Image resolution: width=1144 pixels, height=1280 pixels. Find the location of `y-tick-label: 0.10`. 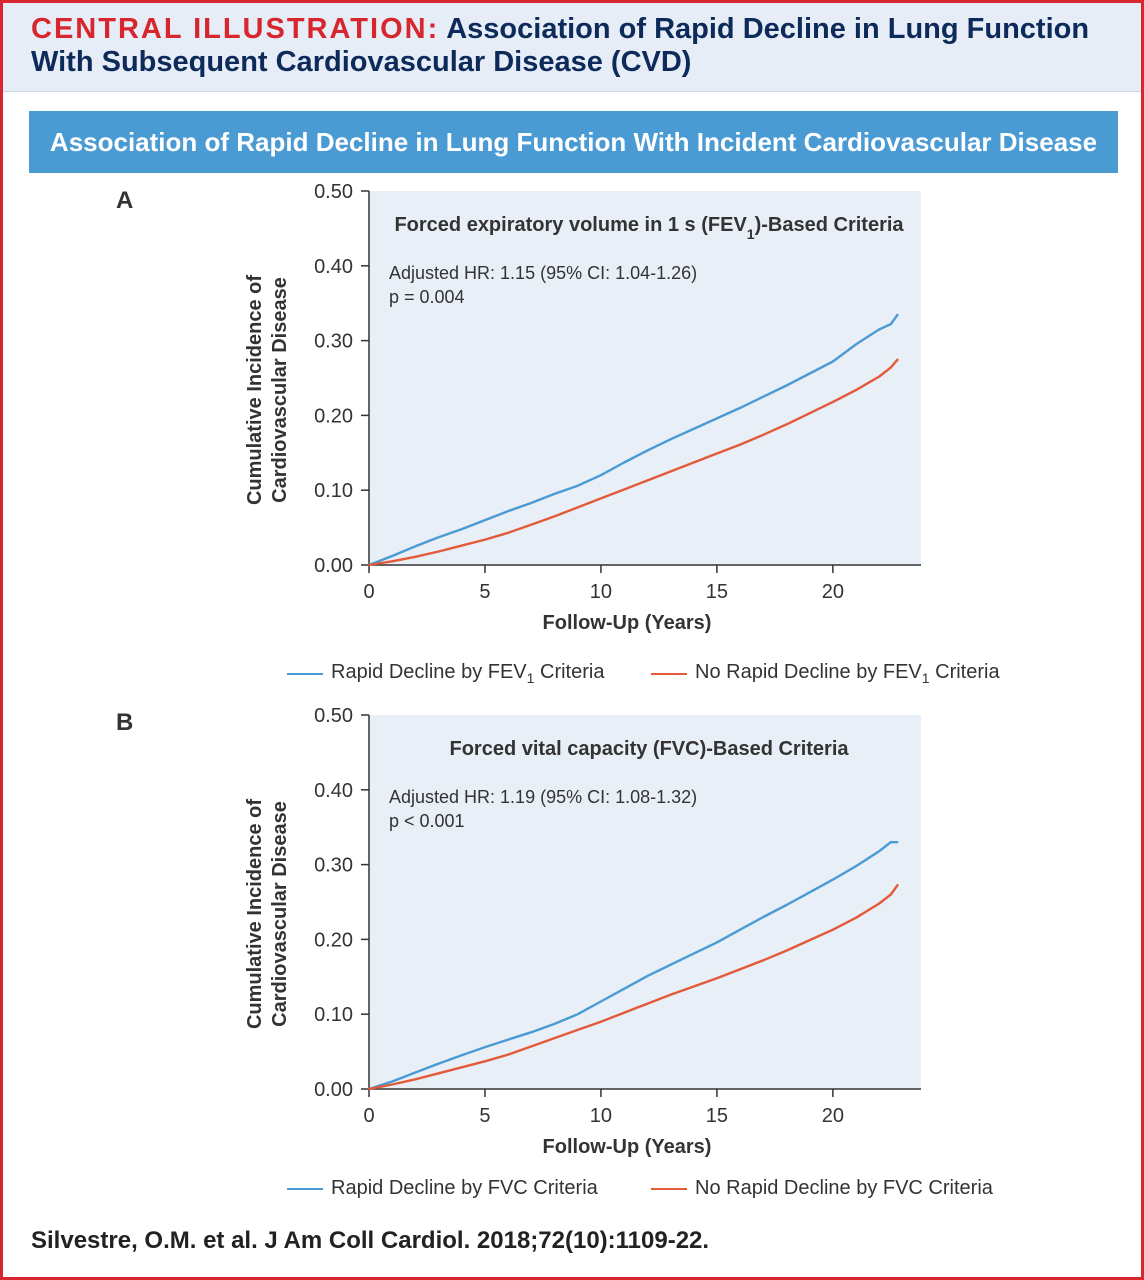

y-tick-label: 0.10 is located at coordinates (333, 1015).